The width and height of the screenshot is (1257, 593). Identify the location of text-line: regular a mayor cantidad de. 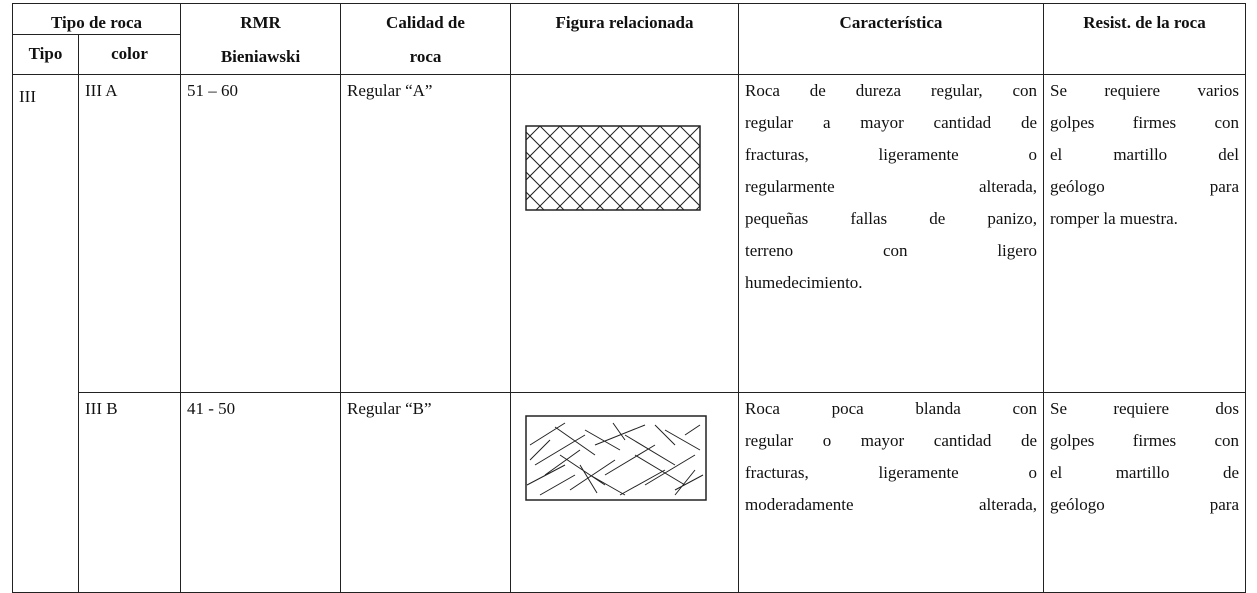
(891, 122).